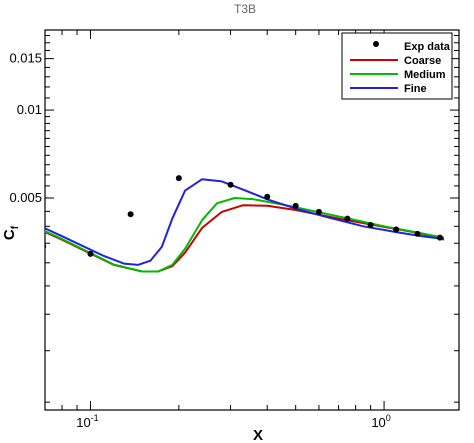  Describe the element at coordinates (87, 421) in the screenshot. I see `x-tick-label: 10⁻¹` at that location.